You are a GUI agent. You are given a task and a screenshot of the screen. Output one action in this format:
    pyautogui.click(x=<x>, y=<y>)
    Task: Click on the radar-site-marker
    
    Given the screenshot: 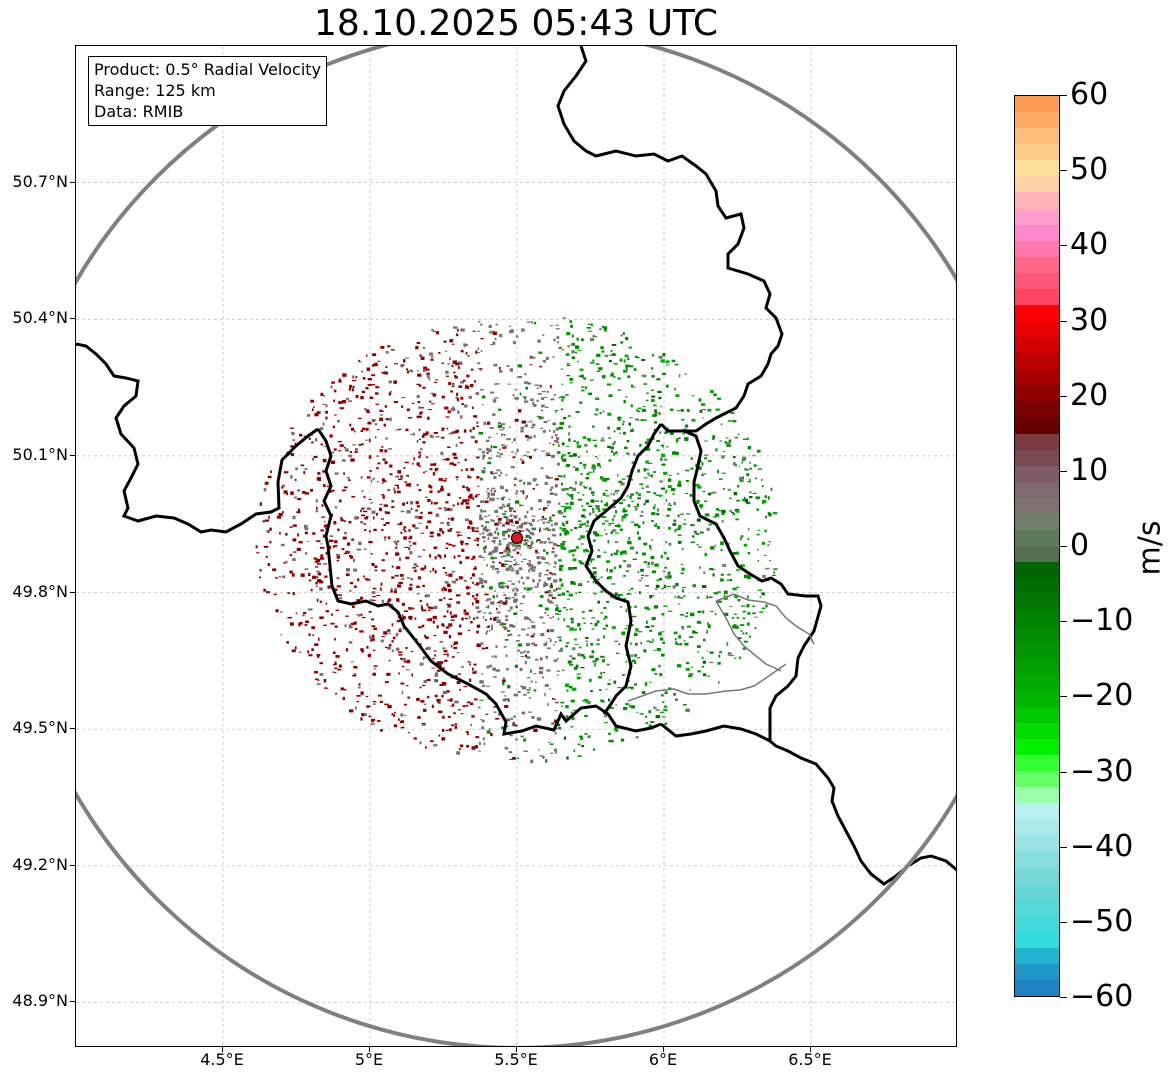 What is the action you would take?
    pyautogui.click(x=517, y=537)
    